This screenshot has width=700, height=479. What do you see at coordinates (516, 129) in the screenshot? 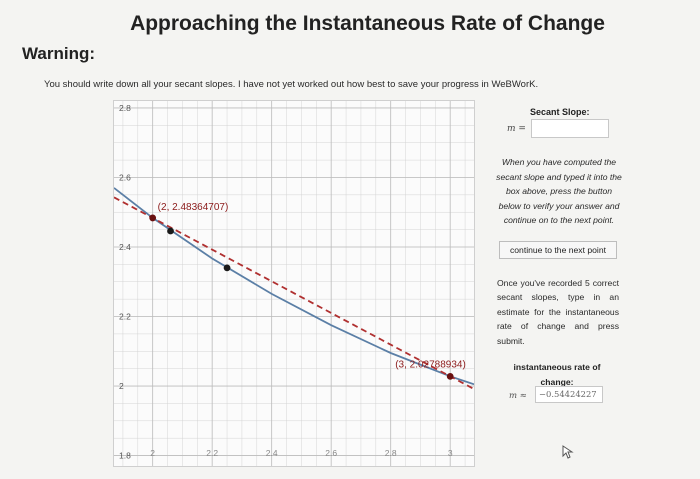
I see `m-equals-label: m =` at bounding box center [516, 129].